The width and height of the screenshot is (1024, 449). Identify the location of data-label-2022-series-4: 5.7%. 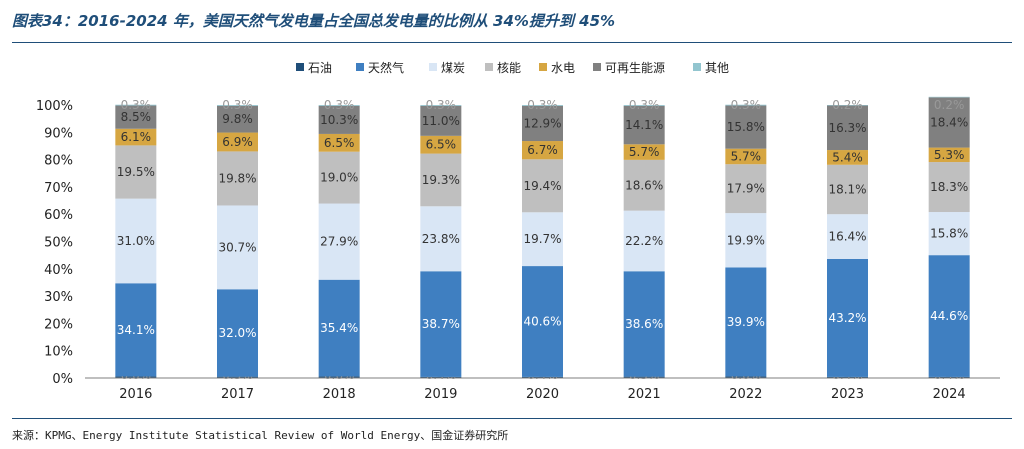
(746, 156).